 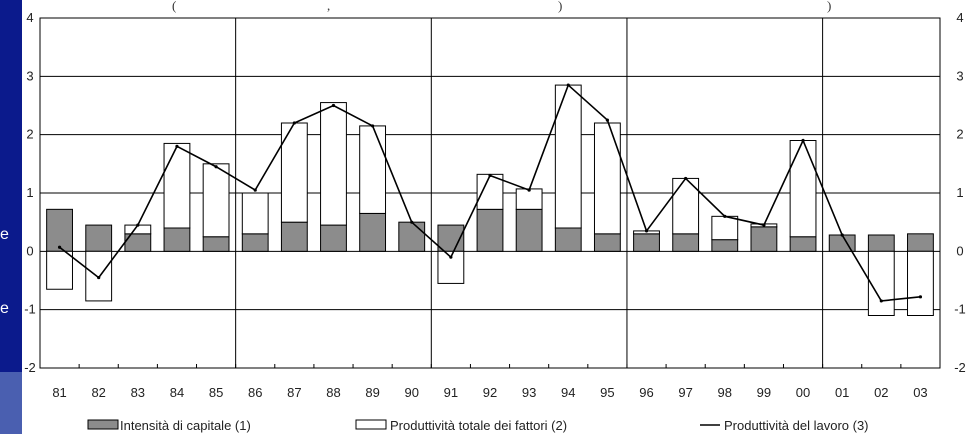 What do you see at coordinates (725, 392) in the screenshot?
I see `x-tick-label: 98` at bounding box center [725, 392].